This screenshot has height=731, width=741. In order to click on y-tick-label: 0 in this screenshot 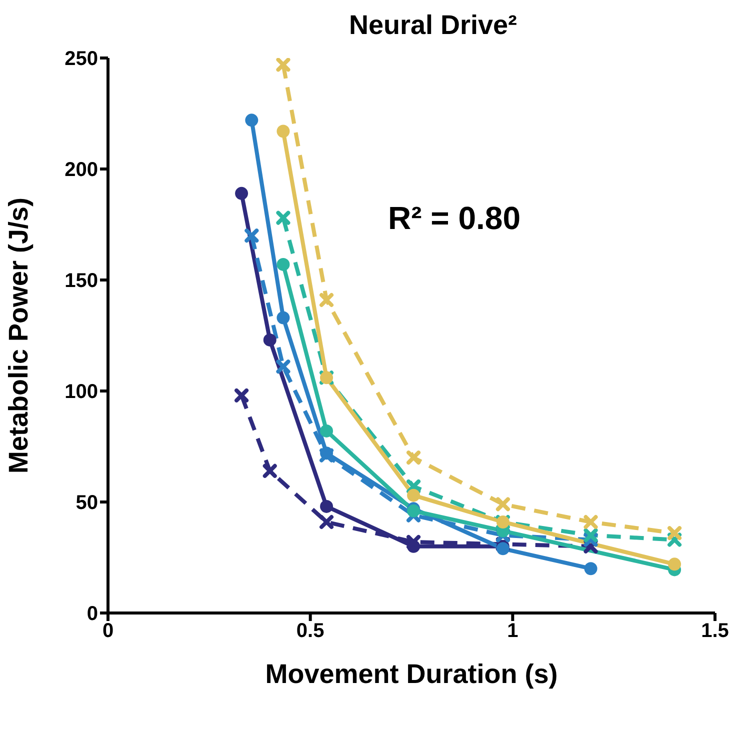, I will do `click(92, 614)`.